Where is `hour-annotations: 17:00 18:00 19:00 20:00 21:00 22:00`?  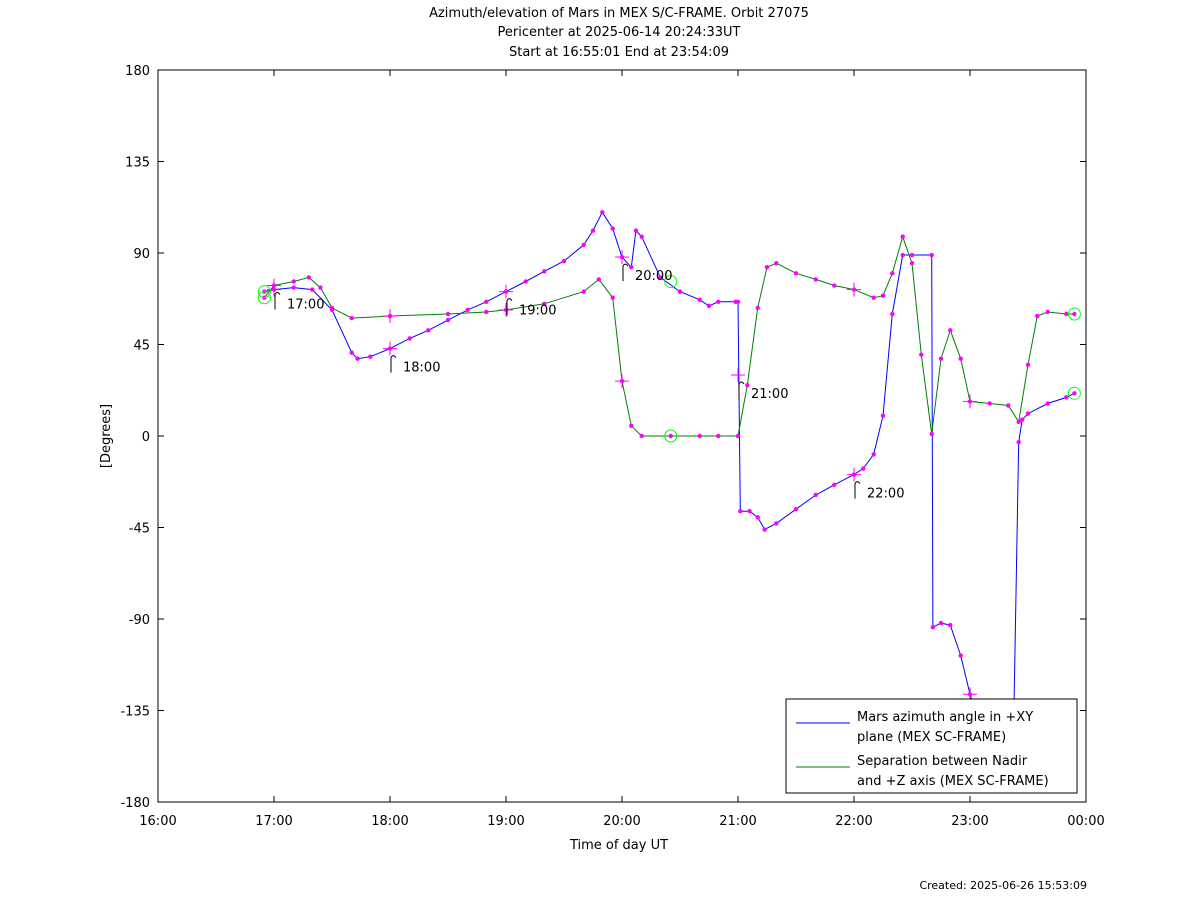
hour-annotations: 17:00 18:00 19:00 20:00 21:00 22:00 is located at coordinates (589, 382).